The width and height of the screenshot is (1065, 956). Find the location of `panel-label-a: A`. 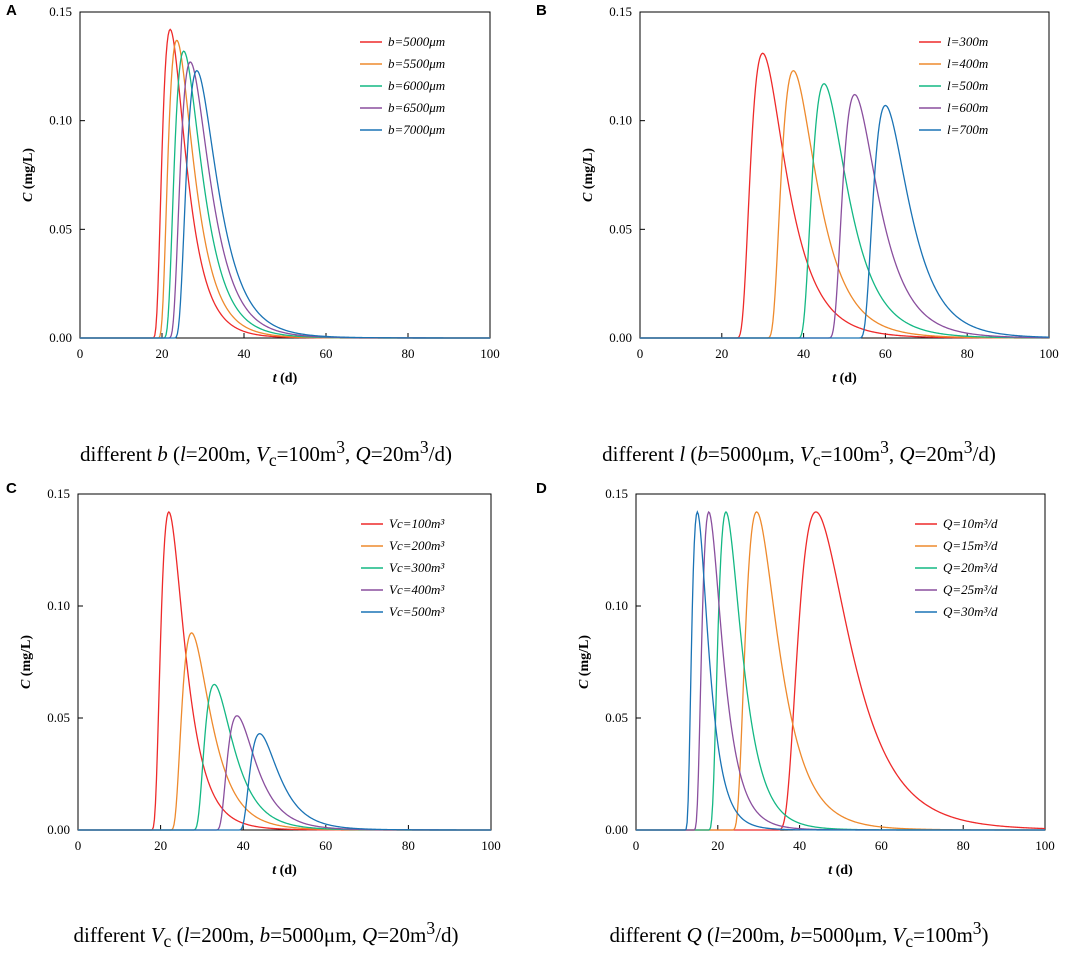

panel-label-a: A is located at coordinates (11, 10).